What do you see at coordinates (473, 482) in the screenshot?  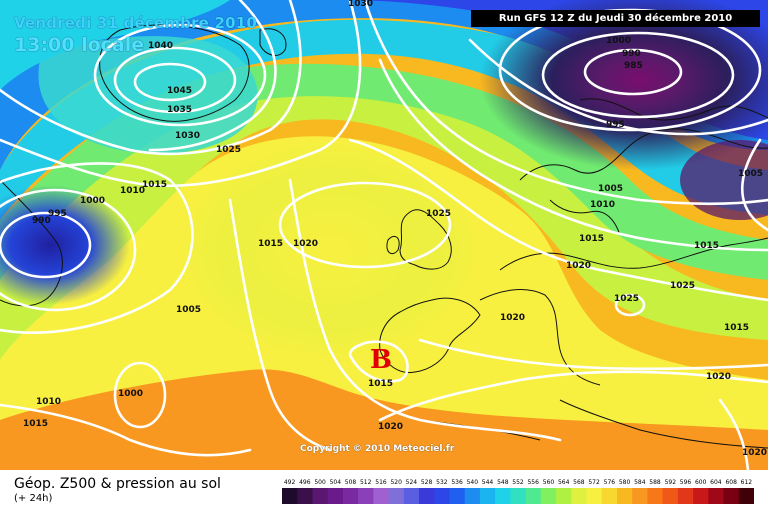 I see `scale-tick-label: 540` at bounding box center [473, 482].